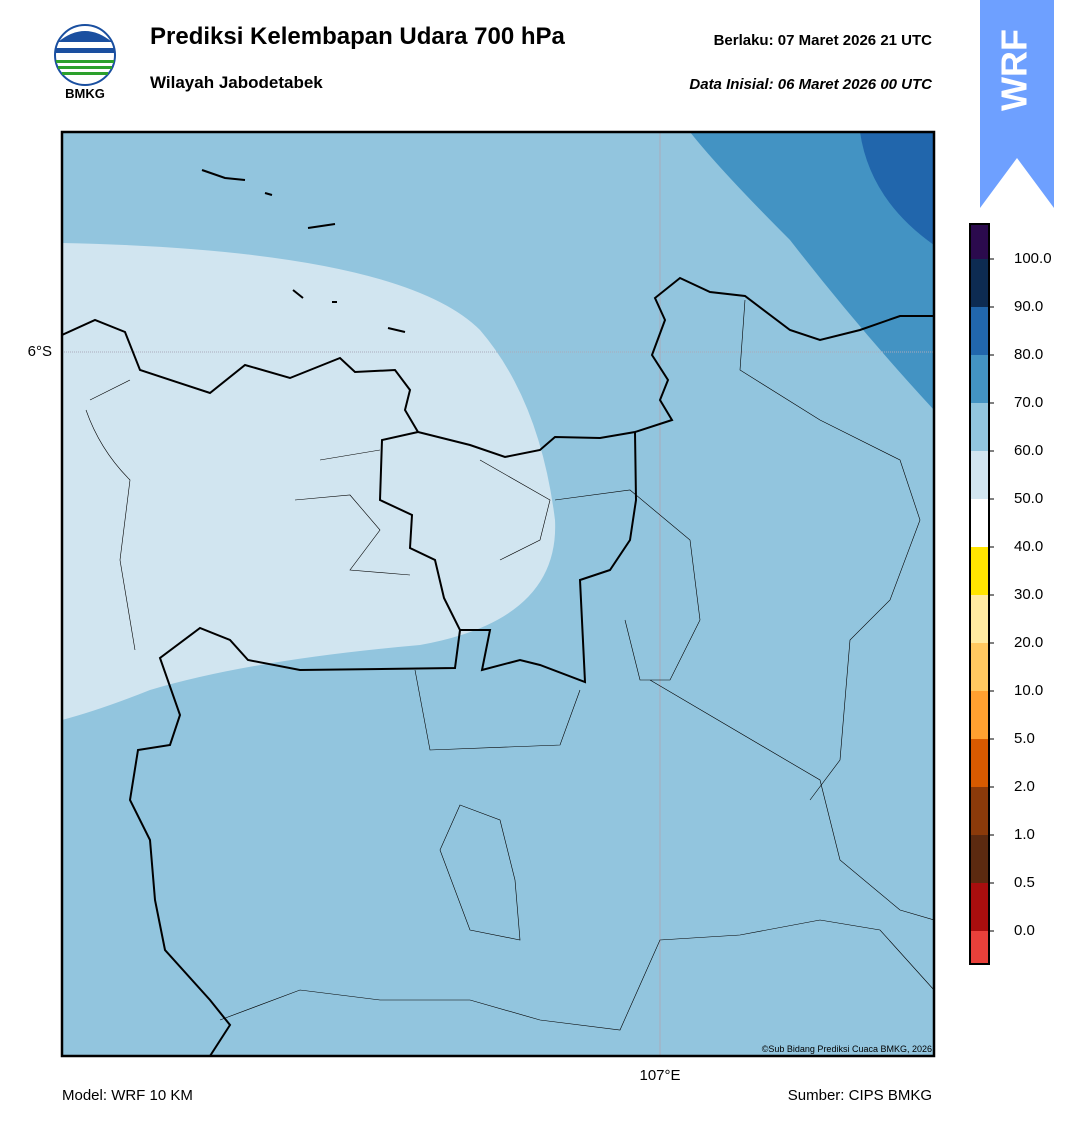 The height and width of the screenshot is (1133, 1081). Describe the element at coordinates (1028, 690) in the screenshot. I see `colorbar-label: 10.0` at that location.